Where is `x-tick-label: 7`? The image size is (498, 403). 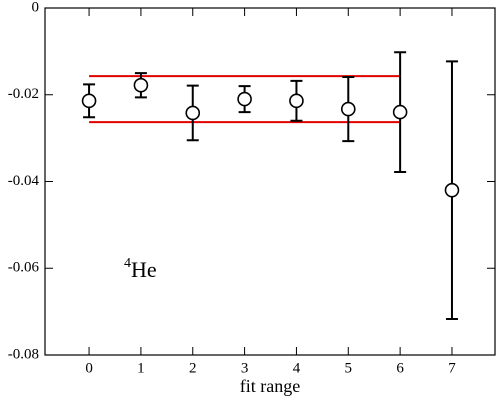
x-tick-label: 7 is located at coordinates (452, 368).